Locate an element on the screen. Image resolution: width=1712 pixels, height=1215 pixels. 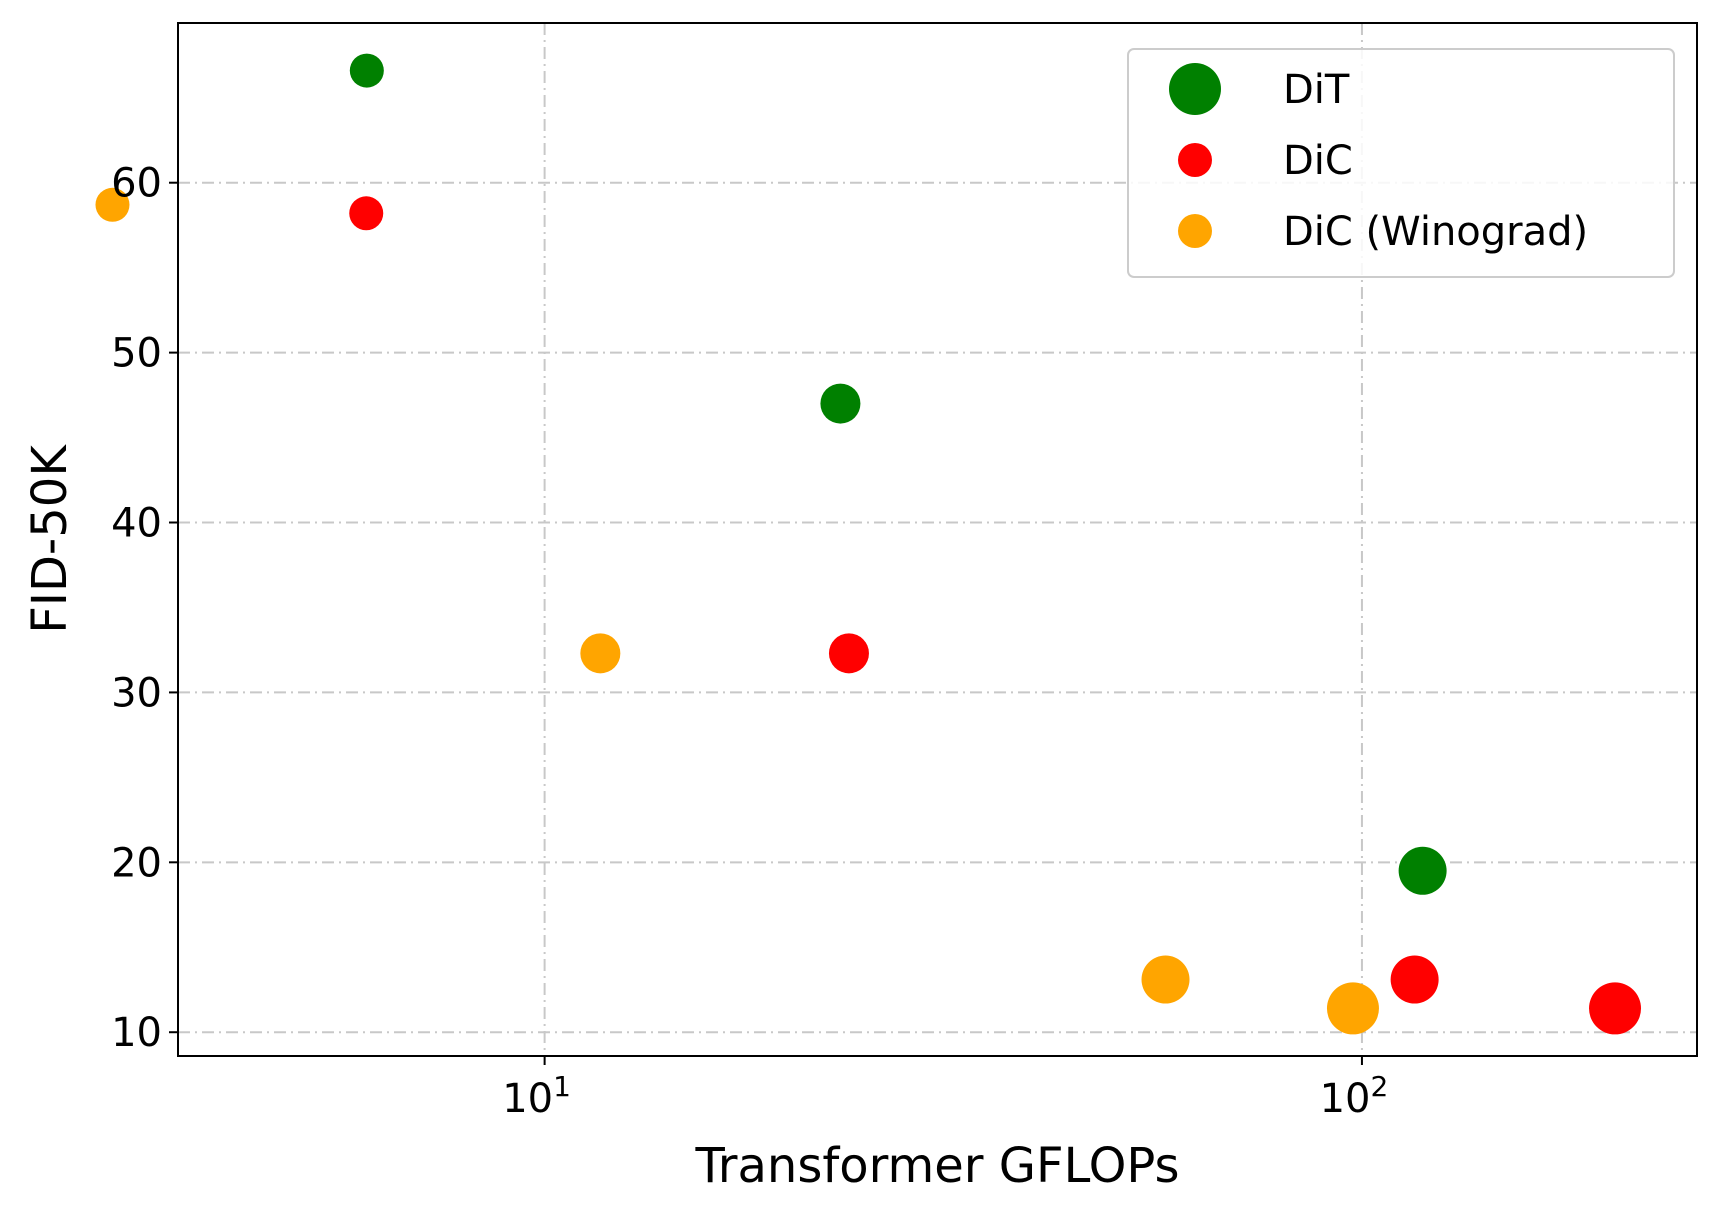
legend: DiT DiC DiC (Winograd) is located at coordinates (1401, 163).